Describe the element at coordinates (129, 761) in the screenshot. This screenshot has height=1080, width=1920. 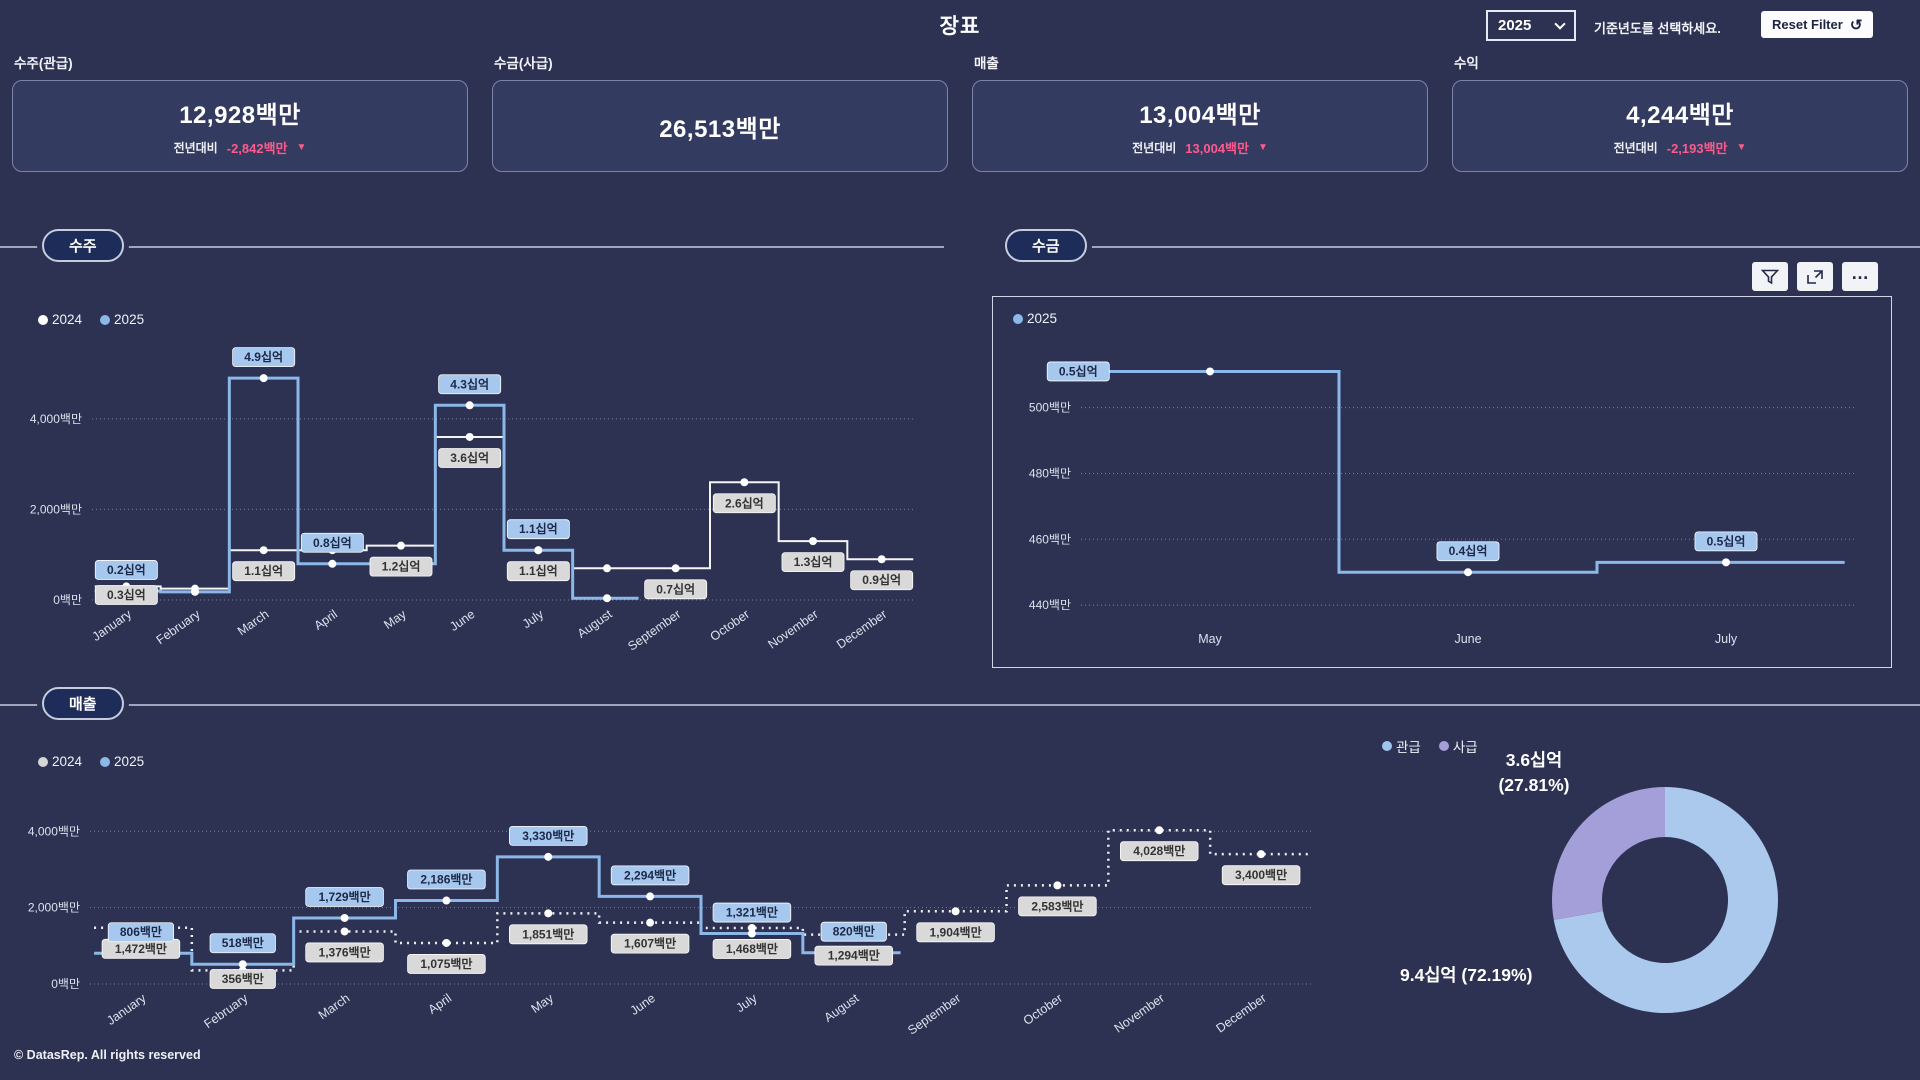
I see `legend-label: 2025` at that location.